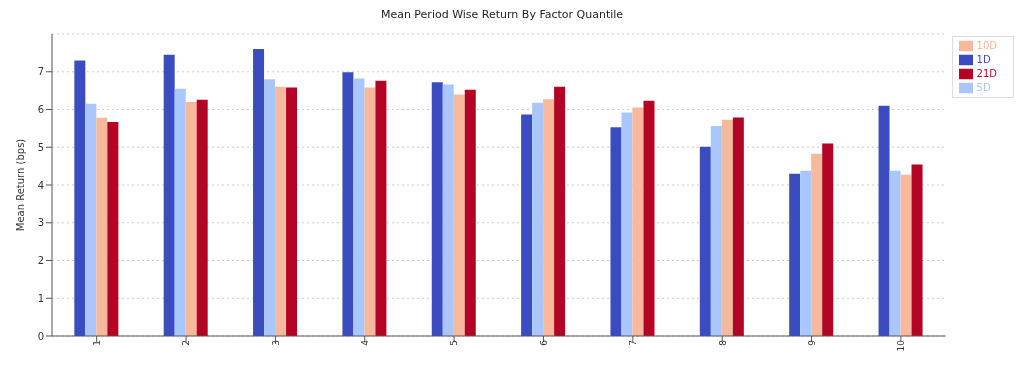 The height and width of the screenshot is (373, 1024). What do you see at coordinates (543, 342) in the screenshot?
I see `x-tick-label: 6` at bounding box center [543, 342].